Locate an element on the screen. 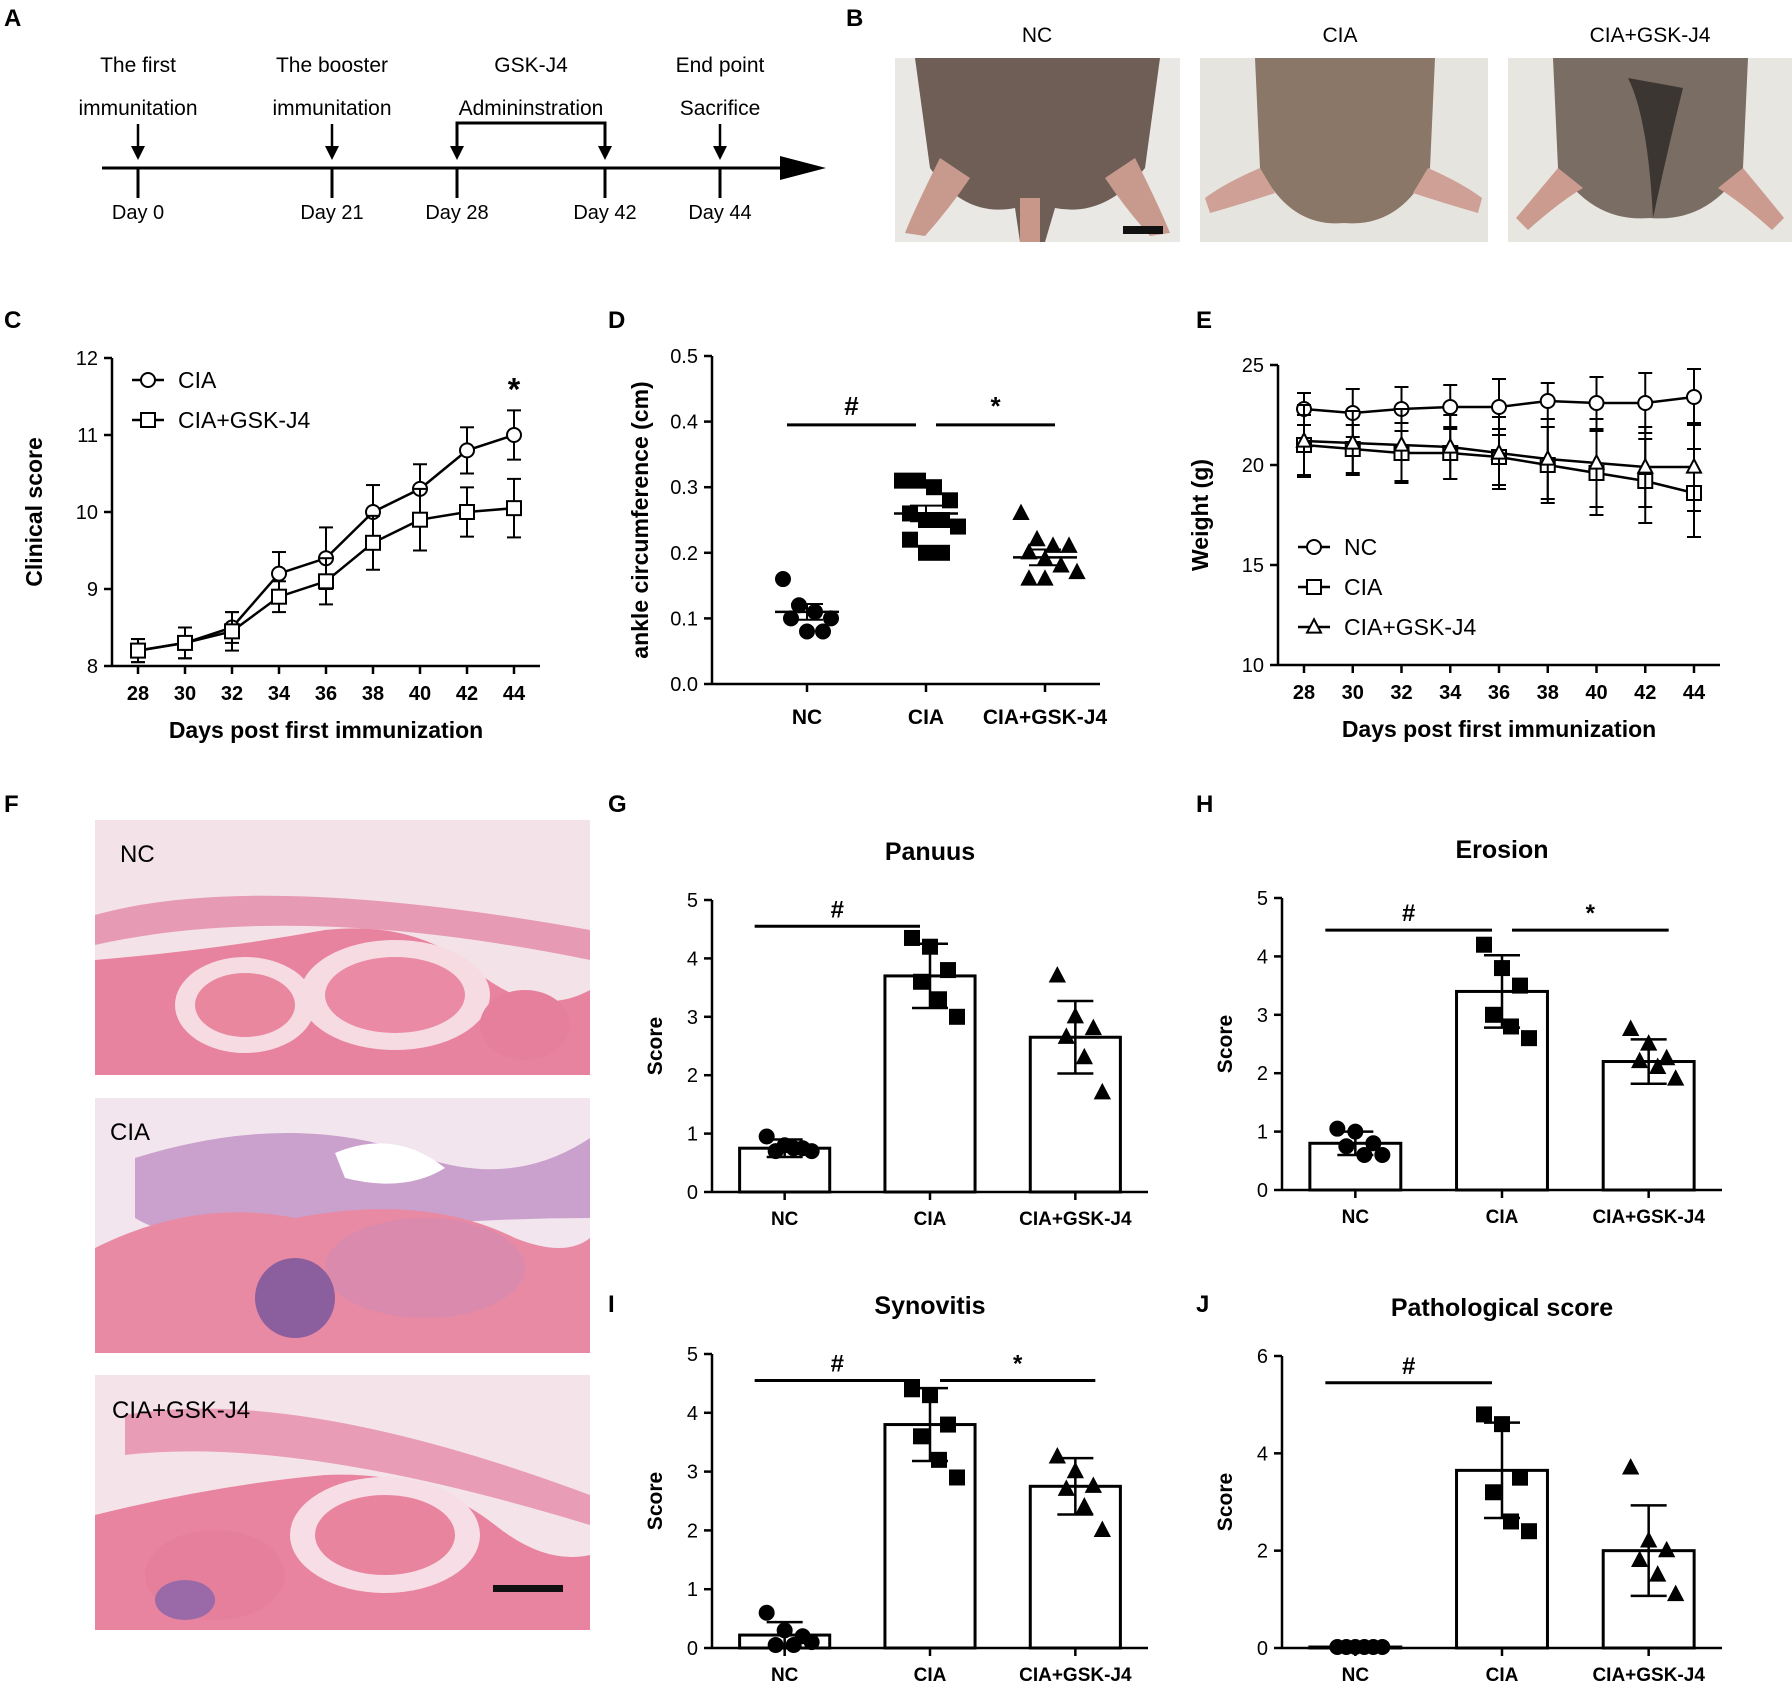  x-tick-label-4: 36 is located at coordinates (1499, 693).